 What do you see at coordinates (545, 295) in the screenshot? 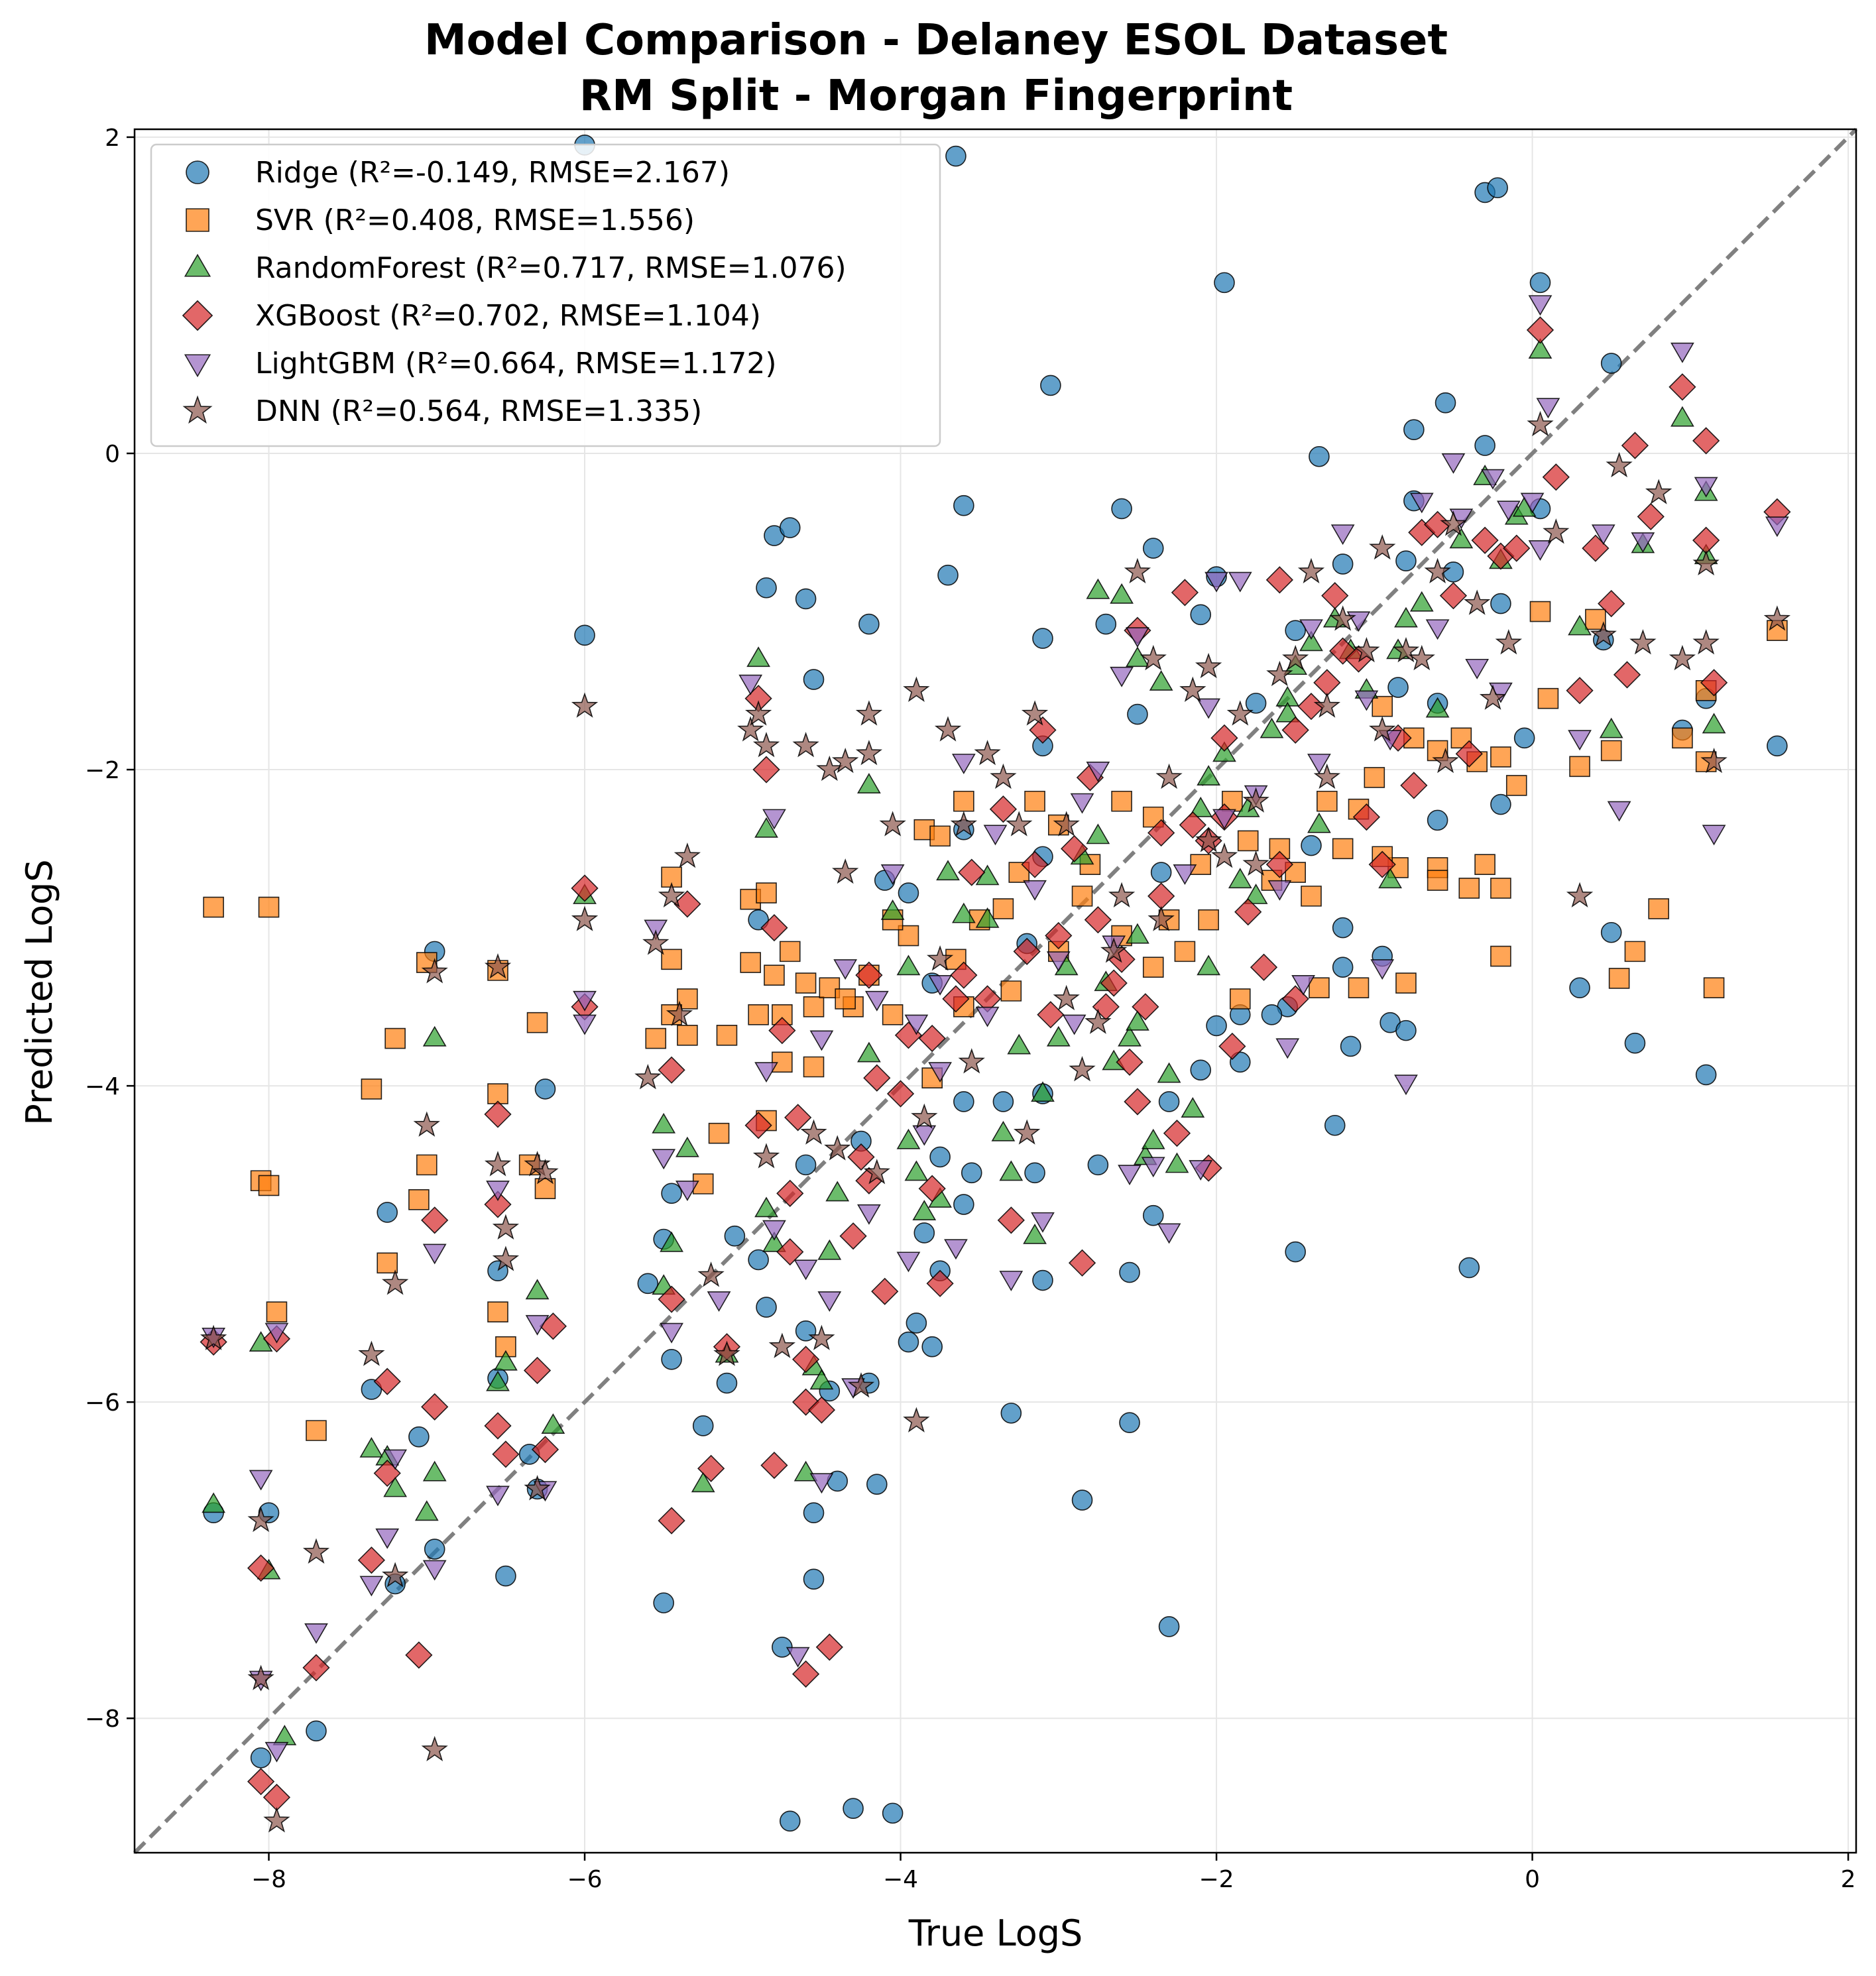
I see `legend-box` at bounding box center [545, 295].